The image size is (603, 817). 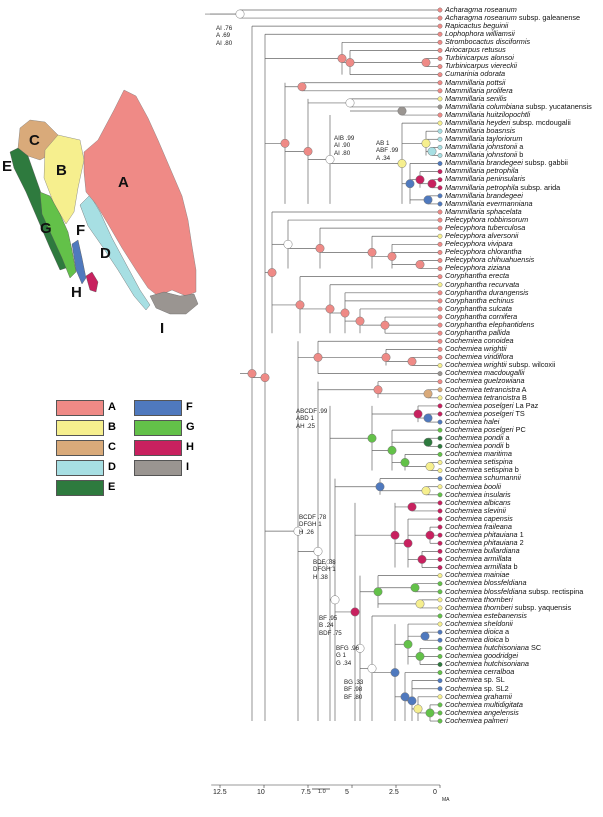 I want to click on n-mdd-state-circle, so click(x=426, y=143).